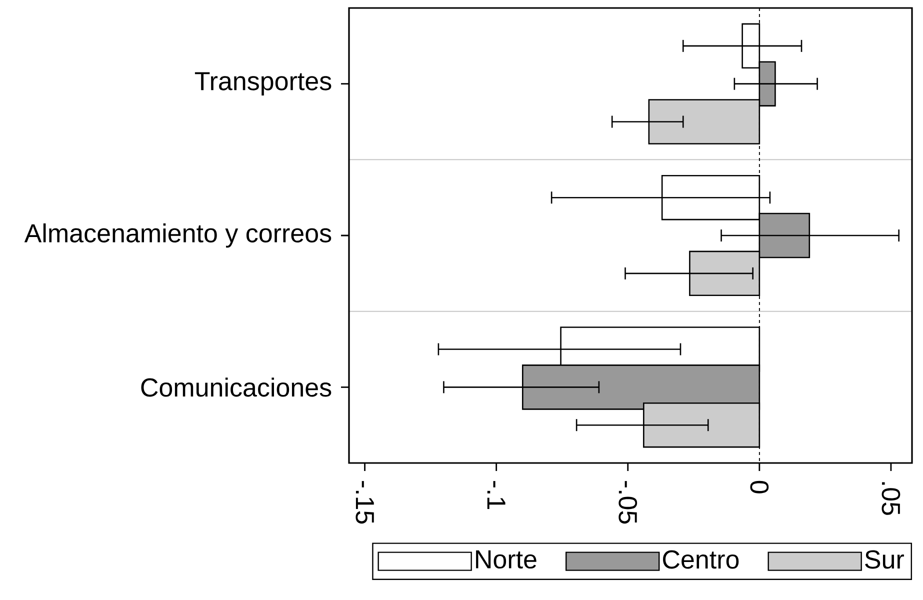 This screenshot has height=600, width=923. What do you see at coordinates (701, 559) in the screenshot?
I see `legend-label: Centro` at bounding box center [701, 559].